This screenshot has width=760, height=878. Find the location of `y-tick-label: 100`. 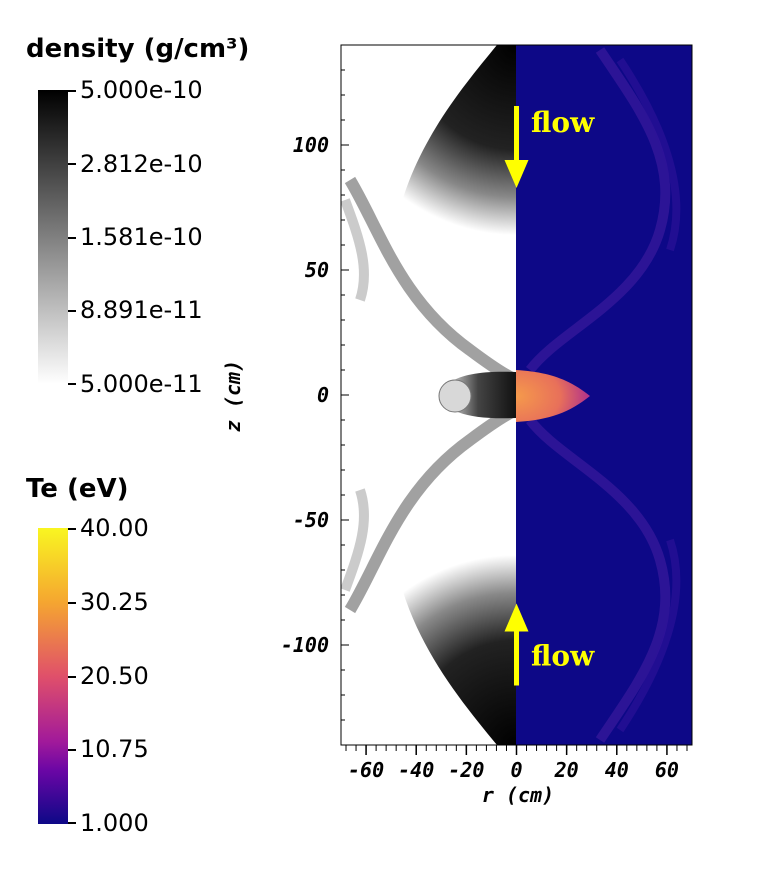

y-tick-label: 100 is located at coordinates (311, 145).